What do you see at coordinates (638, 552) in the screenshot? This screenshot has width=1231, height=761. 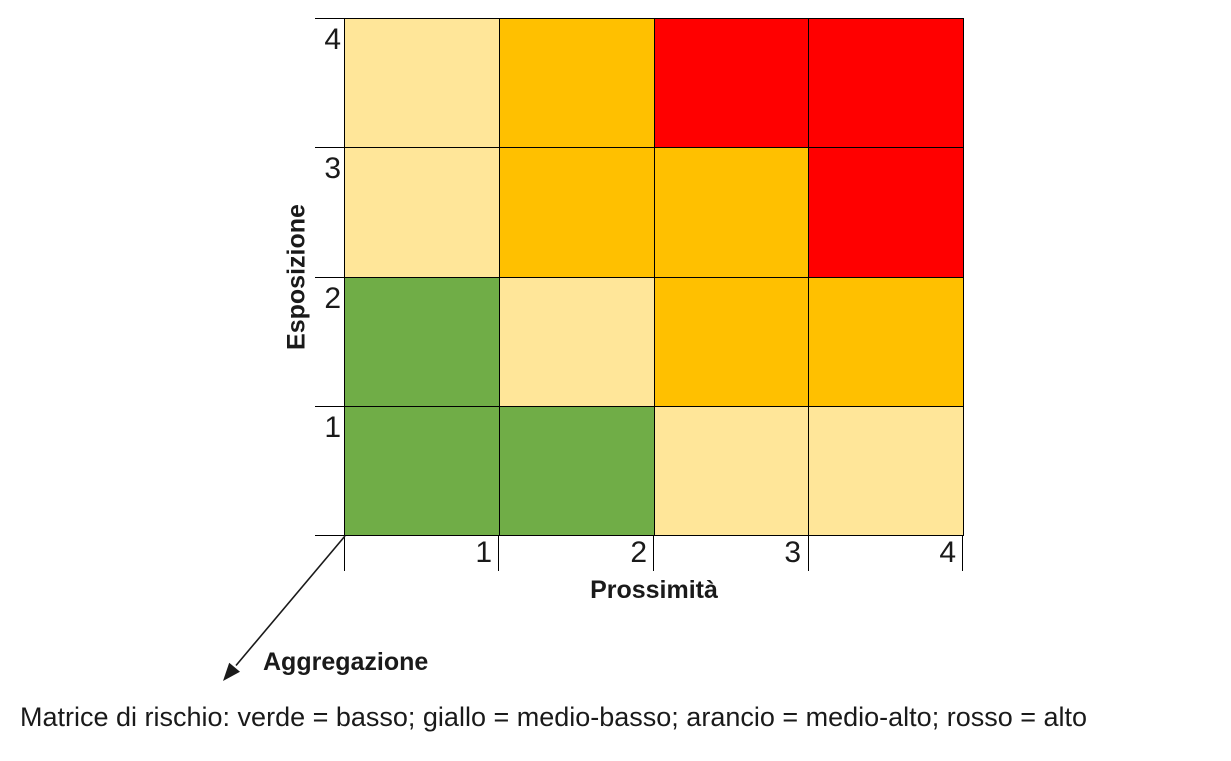 I see `x-tick-label: 2` at bounding box center [638, 552].